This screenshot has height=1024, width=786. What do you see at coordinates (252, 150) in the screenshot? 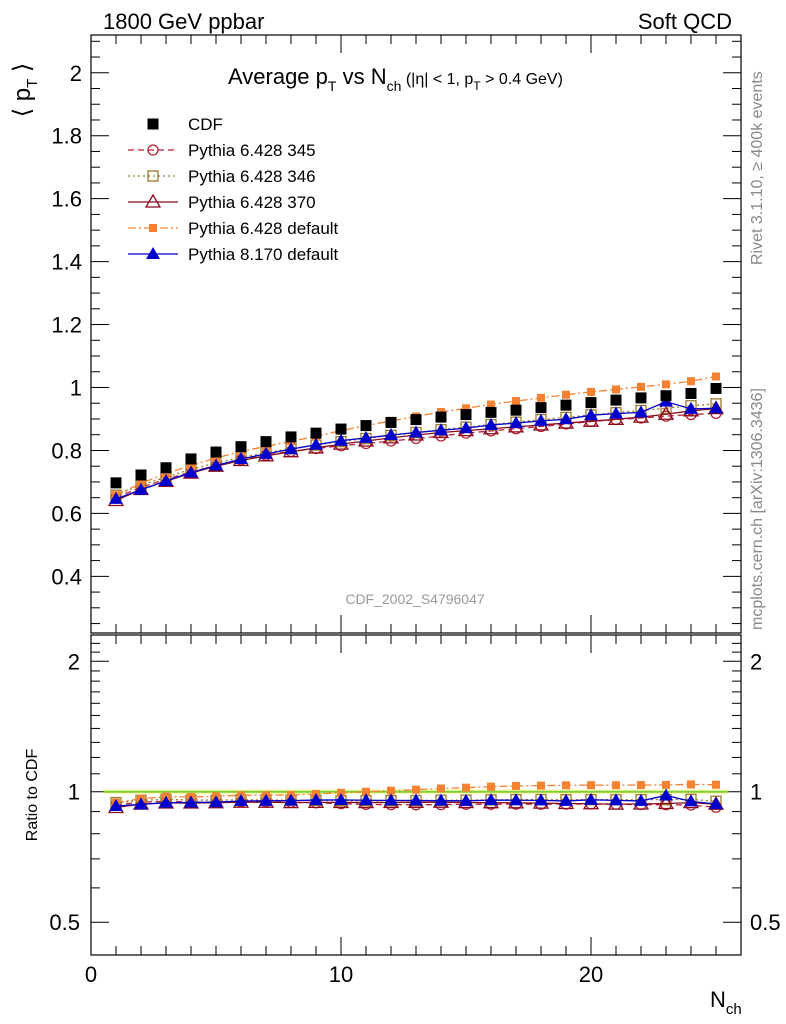
I see `legend-pythia-6-428-345-label: Pythia 6.428 345` at bounding box center [252, 150].